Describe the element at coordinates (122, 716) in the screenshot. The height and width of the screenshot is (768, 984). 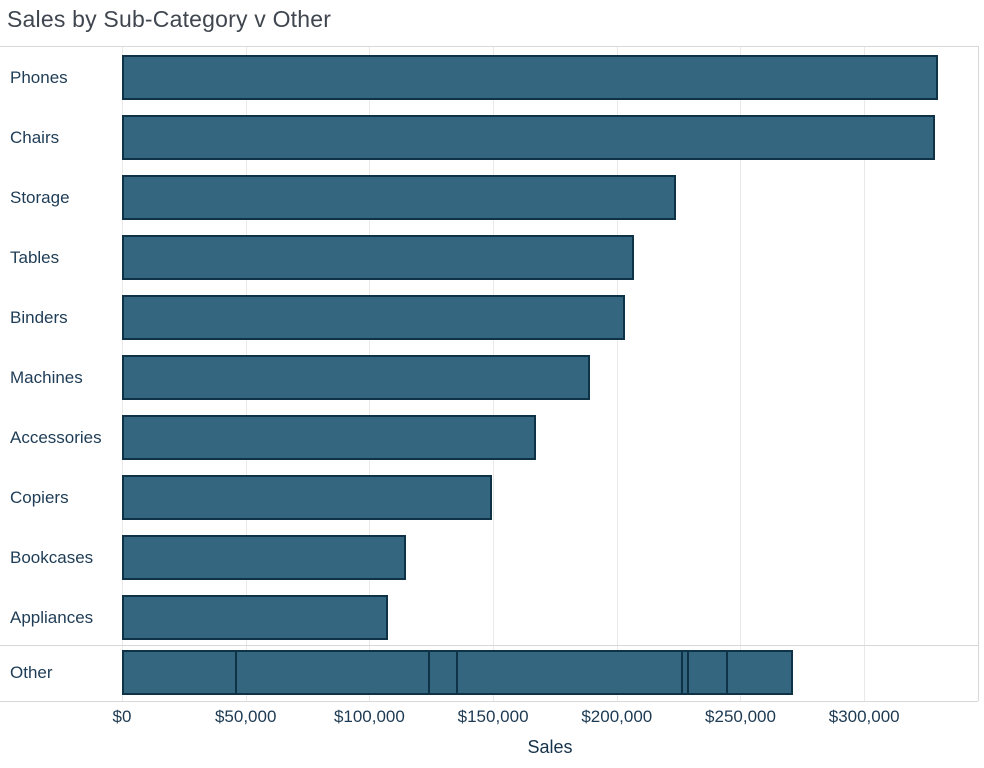
I see `x-tick-label: $0` at that location.